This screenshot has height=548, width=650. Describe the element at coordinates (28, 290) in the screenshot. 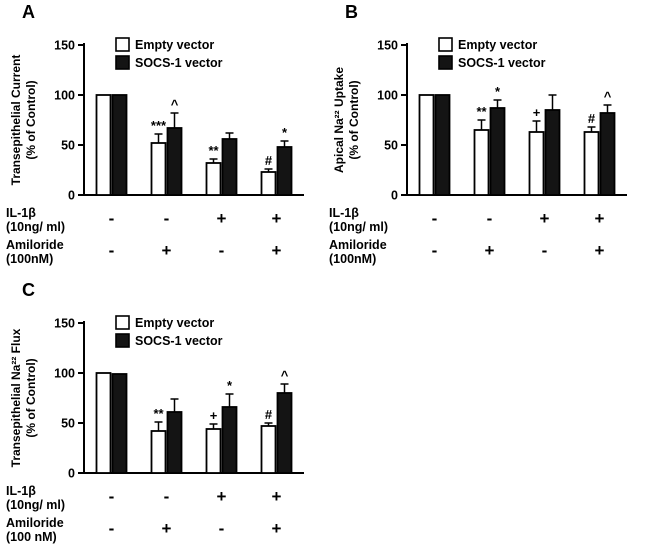

I see `panel-label-c: C` at that location.